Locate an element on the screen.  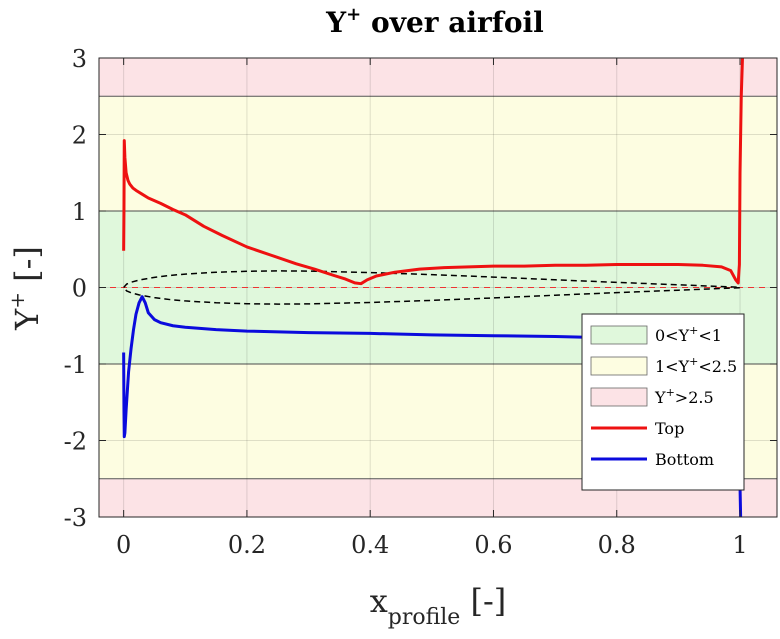
y-tick-label-3: 0 is located at coordinates (79, 289).